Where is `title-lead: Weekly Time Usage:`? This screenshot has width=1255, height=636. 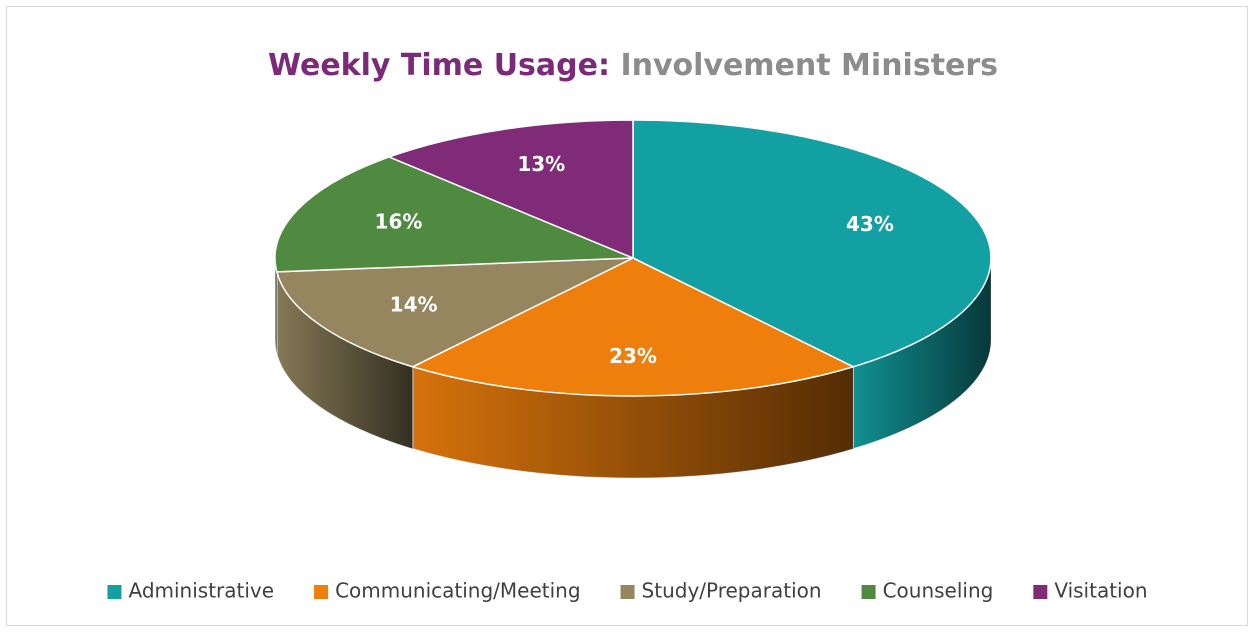
title-lead: Weekly Time Usage: is located at coordinates (439, 65).